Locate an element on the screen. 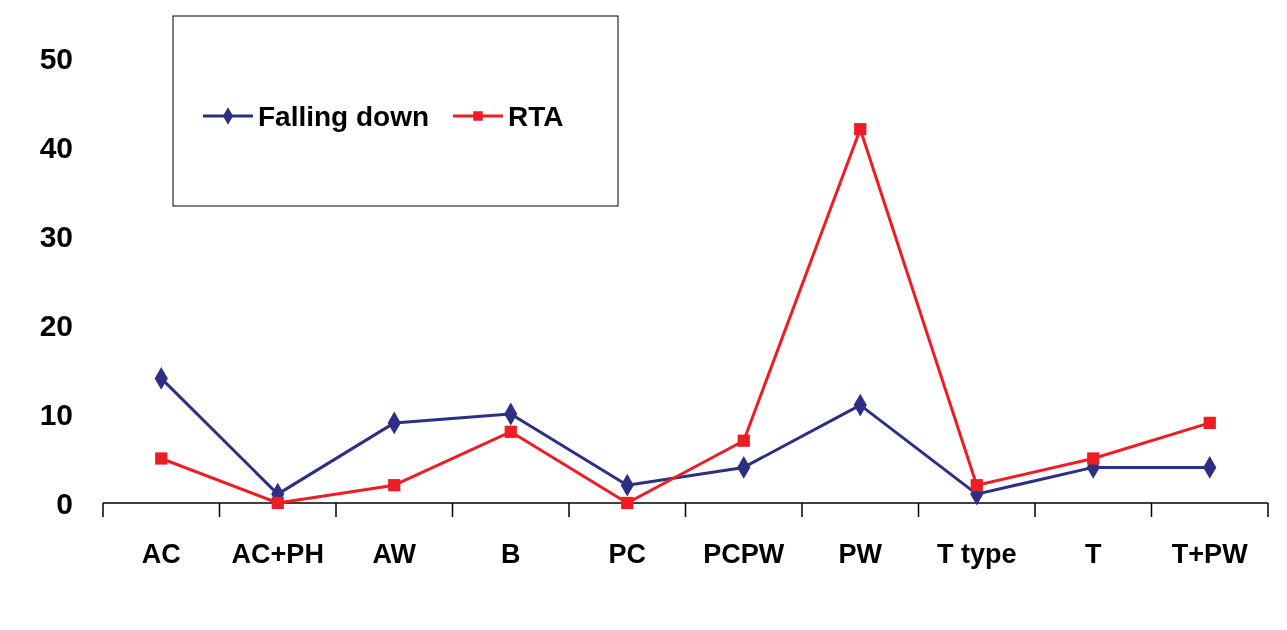 The width and height of the screenshot is (1287, 630). x-tick-label: PW is located at coordinates (860, 554).